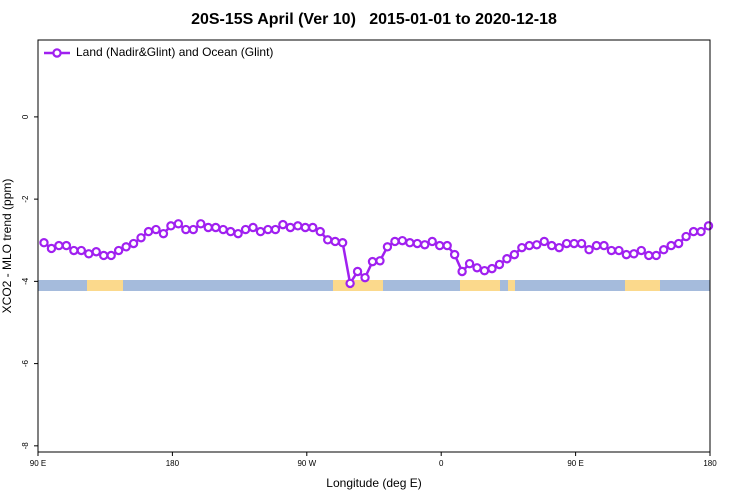  I want to click on legend-marker, so click(57, 53).